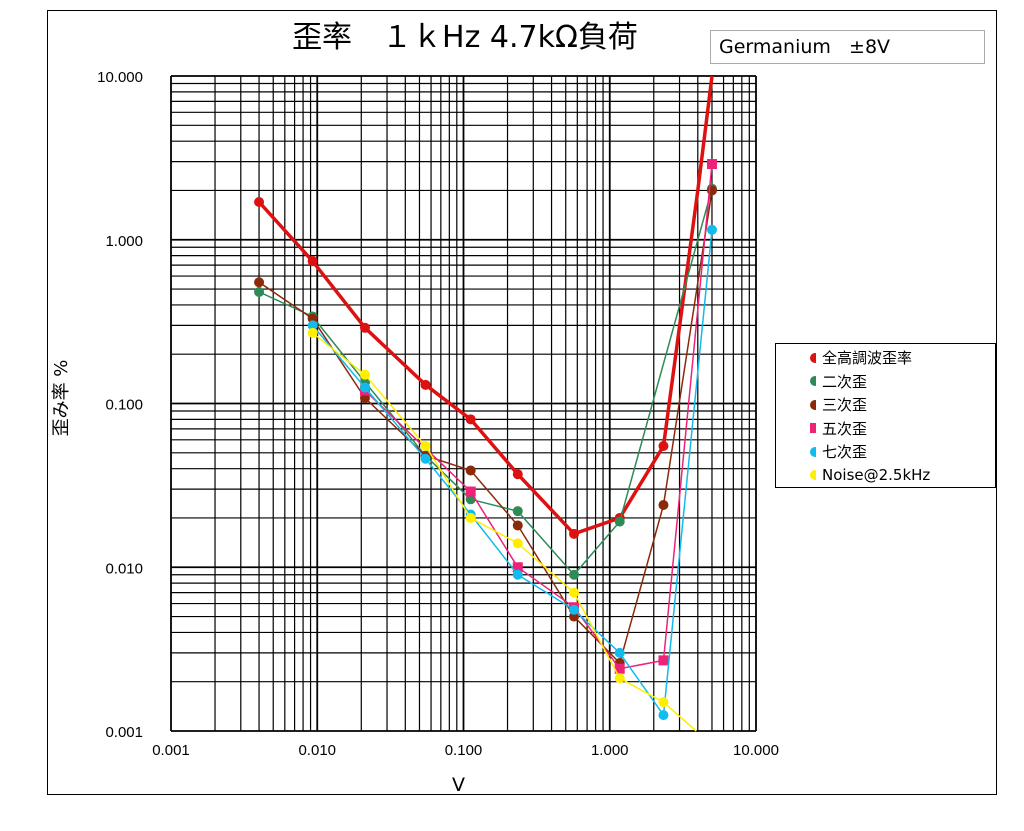  What do you see at coordinates (885, 452) in the screenshot?
I see `legend-item: 七次歪` at bounding box center [885, 452].